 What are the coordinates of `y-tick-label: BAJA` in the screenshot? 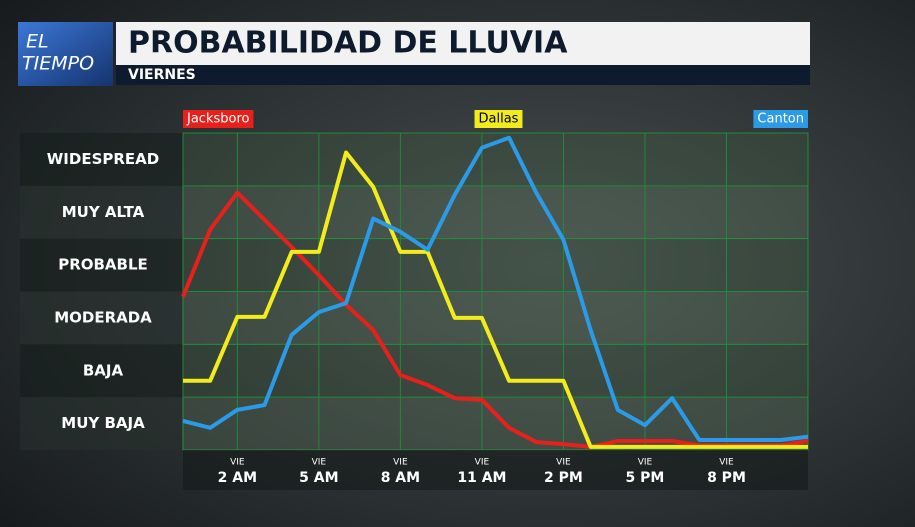 It's located at (103, 370).